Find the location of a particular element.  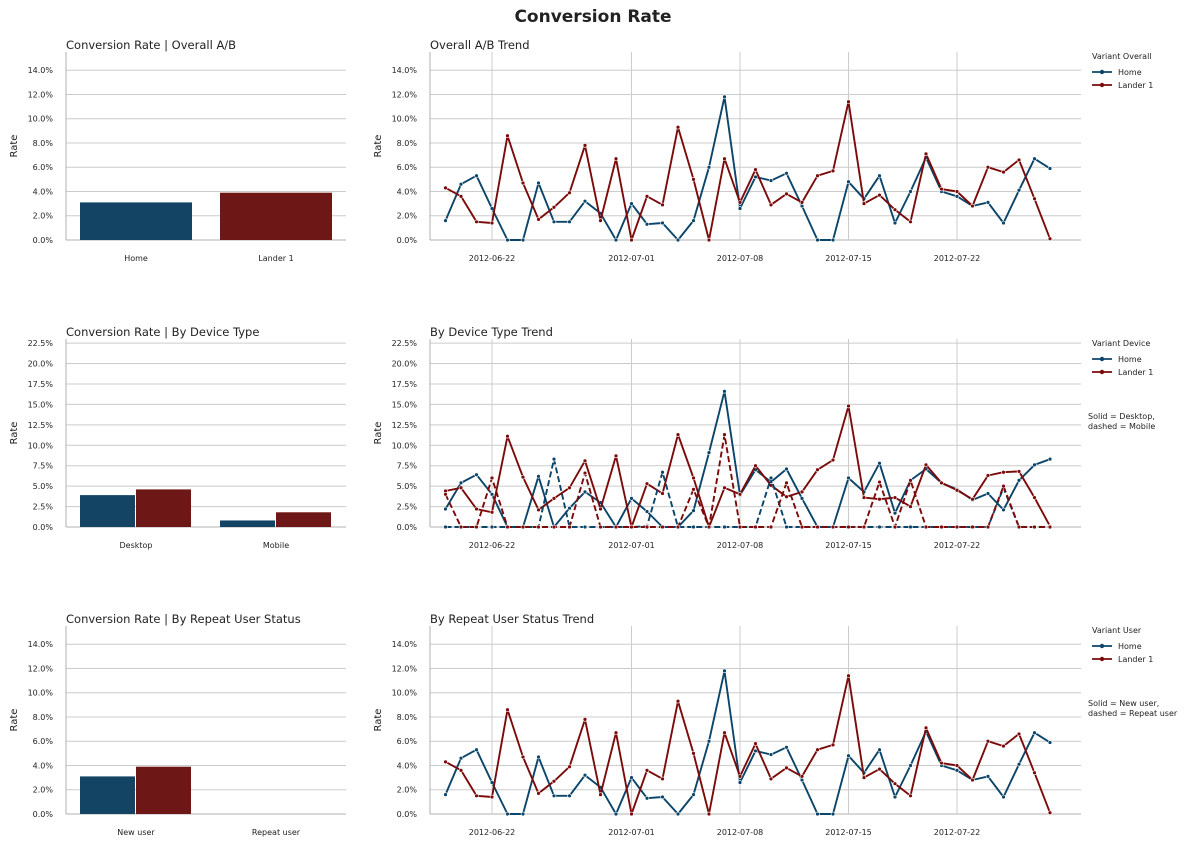

panel1-ytick-label: 14.0% is located at coordinates (41, 70).